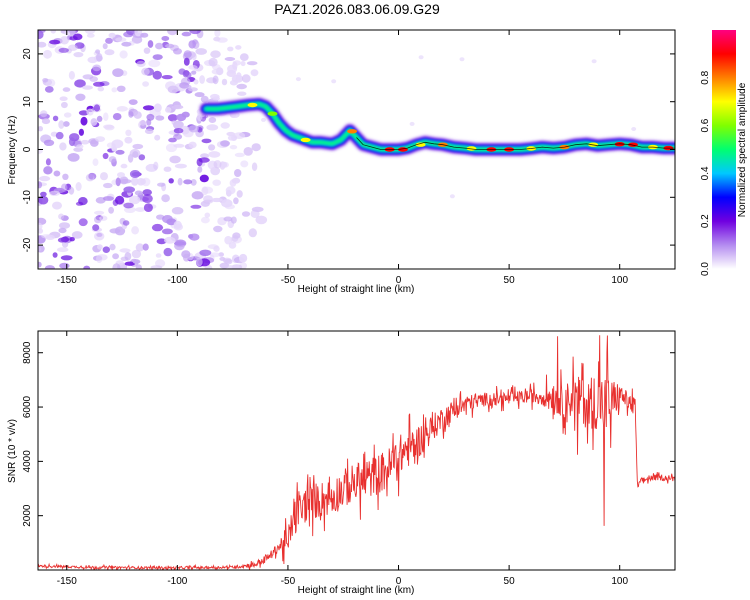  What do you see at coordinates (288, 280) in the screenshot?
I see `x-tick-label: -50` at bounding box center [288, 280].